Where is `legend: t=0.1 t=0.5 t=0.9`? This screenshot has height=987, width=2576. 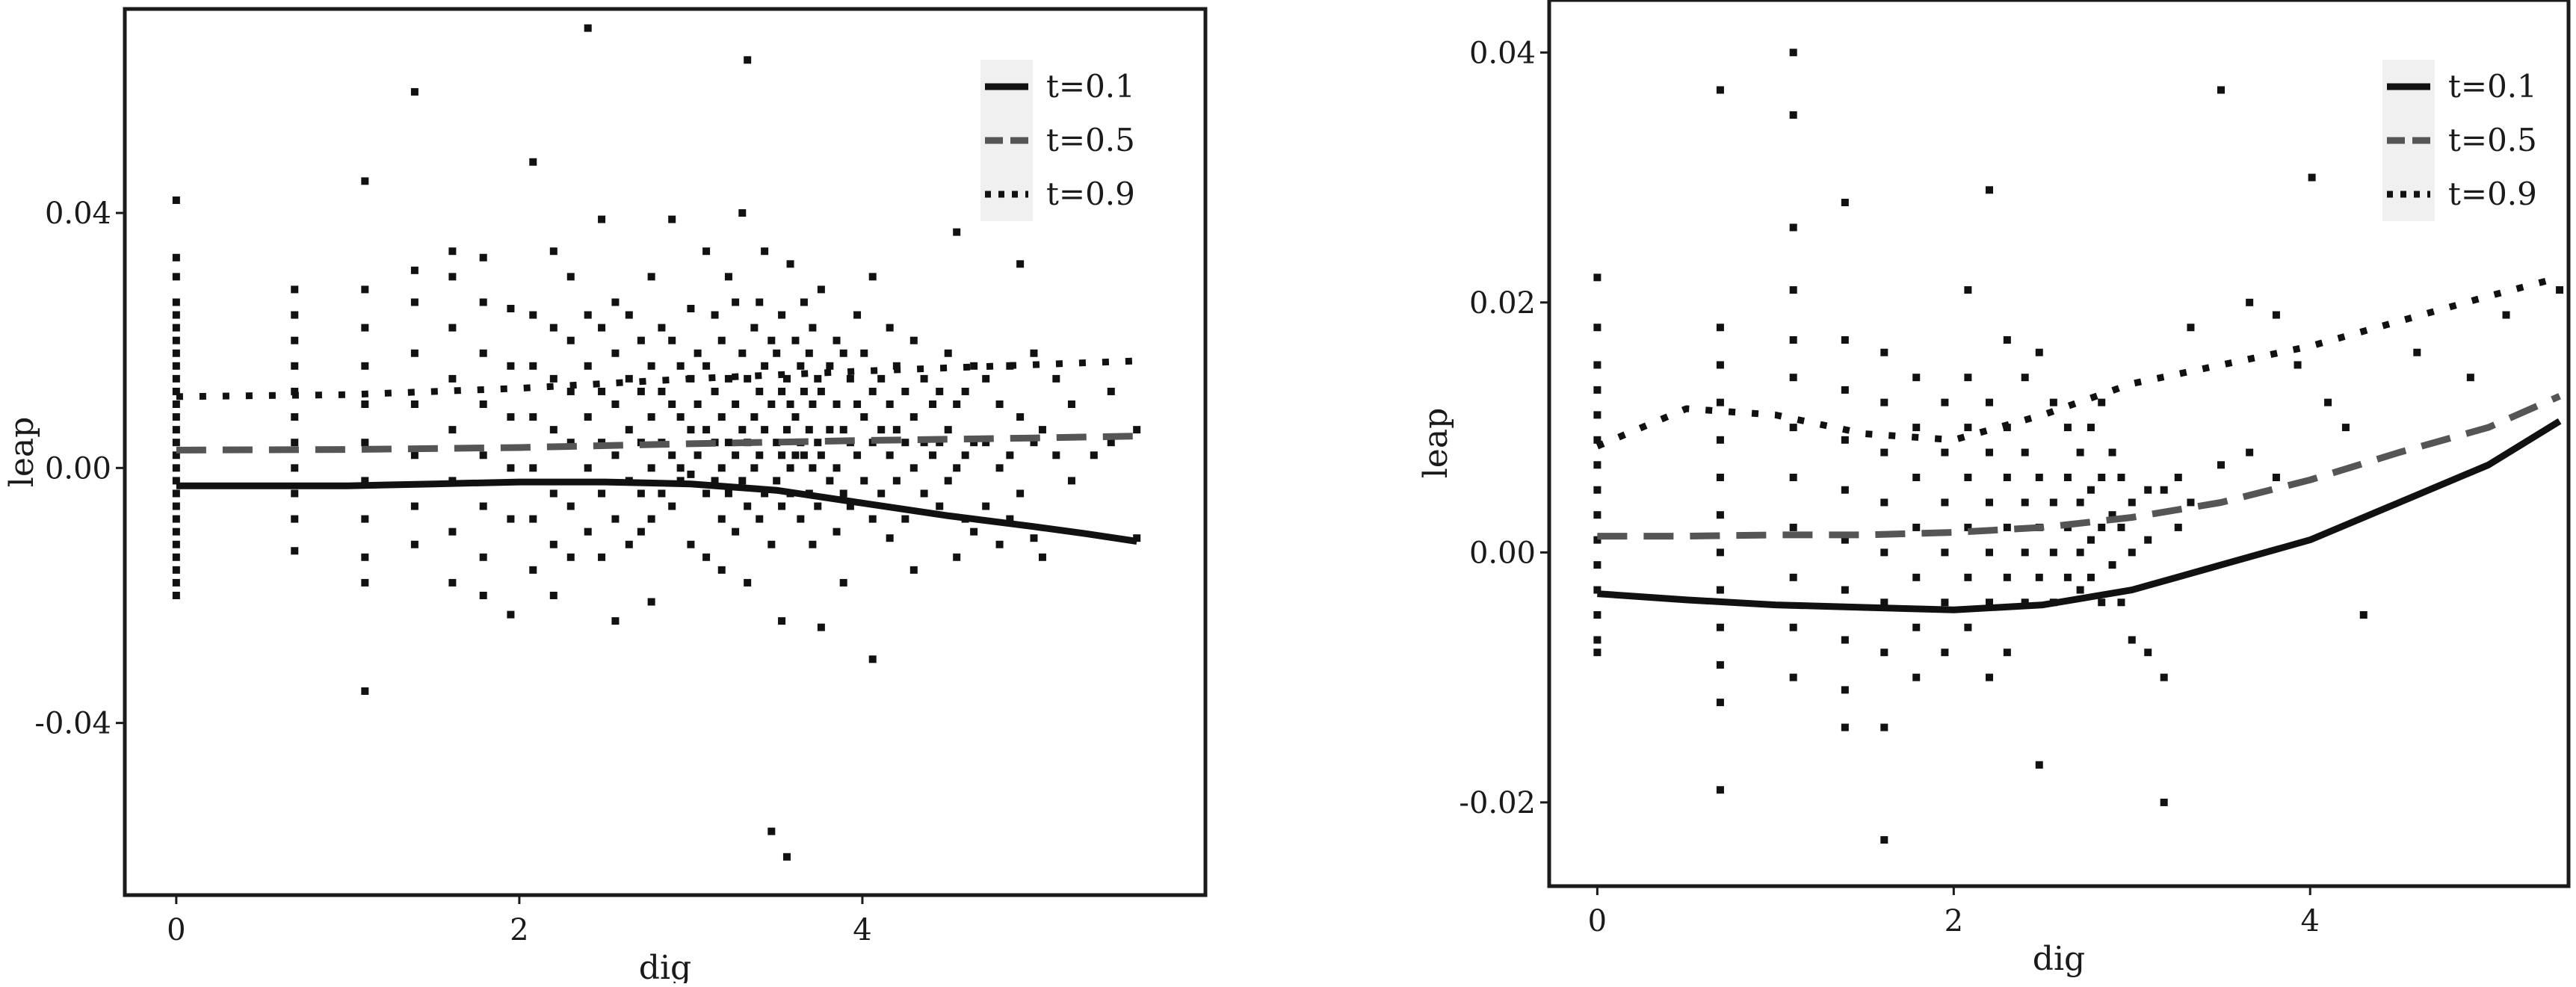
legend: t=0.1 t=0.5 t=0.9 is located at coordinates (1057, 140).